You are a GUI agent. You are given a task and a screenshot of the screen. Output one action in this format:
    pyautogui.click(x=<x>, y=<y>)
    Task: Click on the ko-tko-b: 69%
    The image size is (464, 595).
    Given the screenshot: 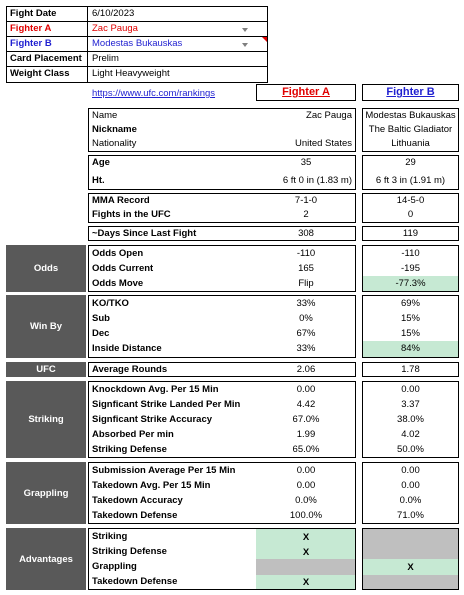 What is the action you would take?
    pyautogui.click(x=410, y=303)
    